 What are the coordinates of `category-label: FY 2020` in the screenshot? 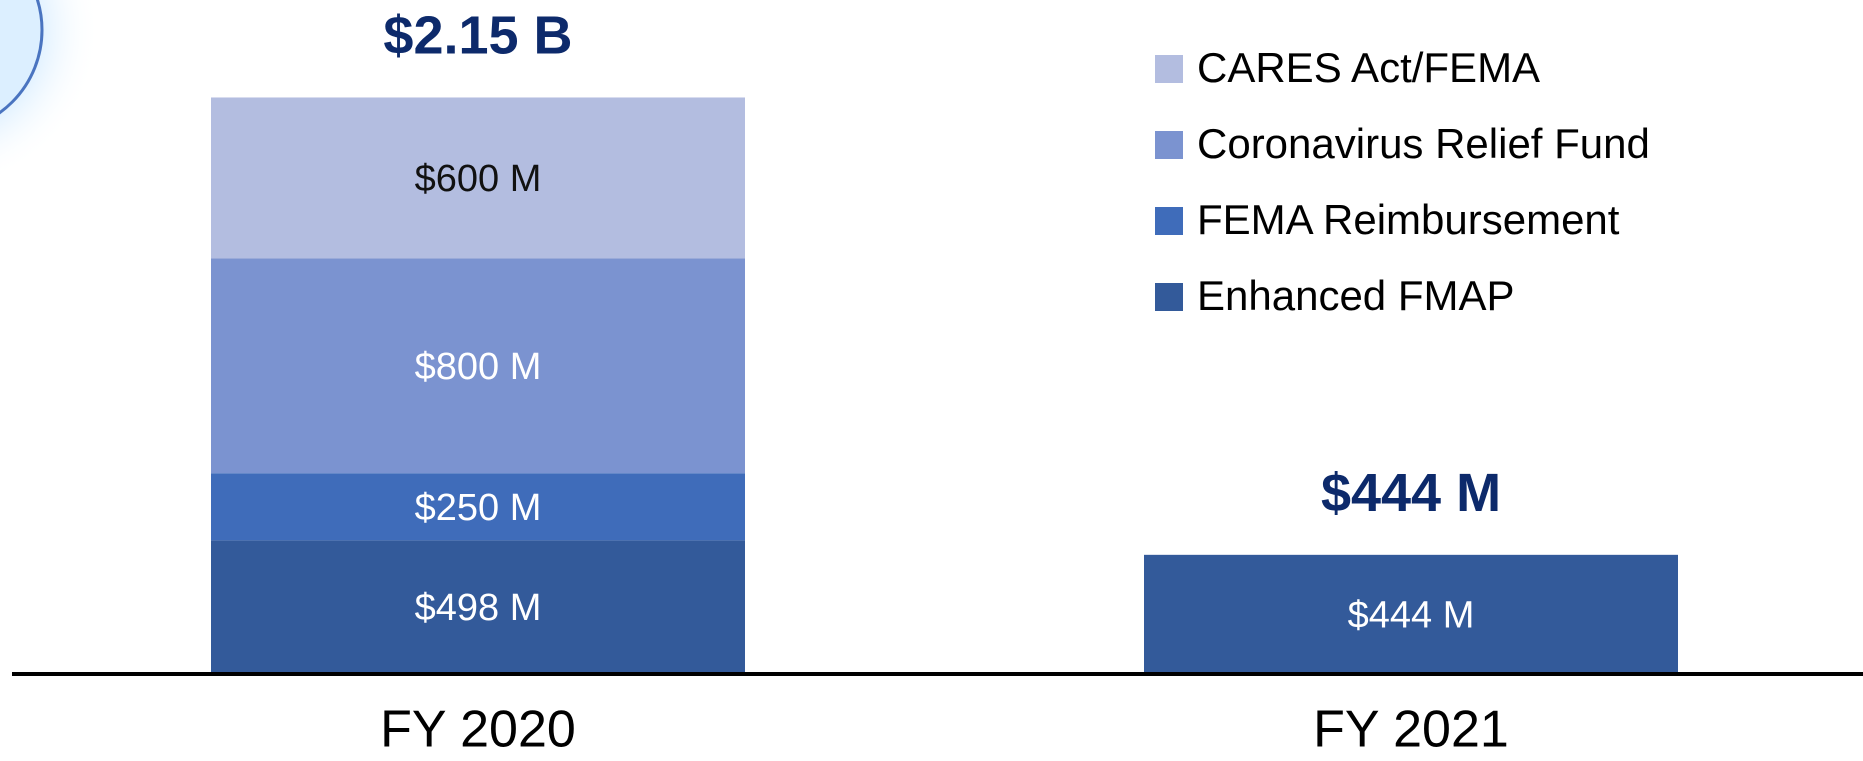 It's located at (478, 730).